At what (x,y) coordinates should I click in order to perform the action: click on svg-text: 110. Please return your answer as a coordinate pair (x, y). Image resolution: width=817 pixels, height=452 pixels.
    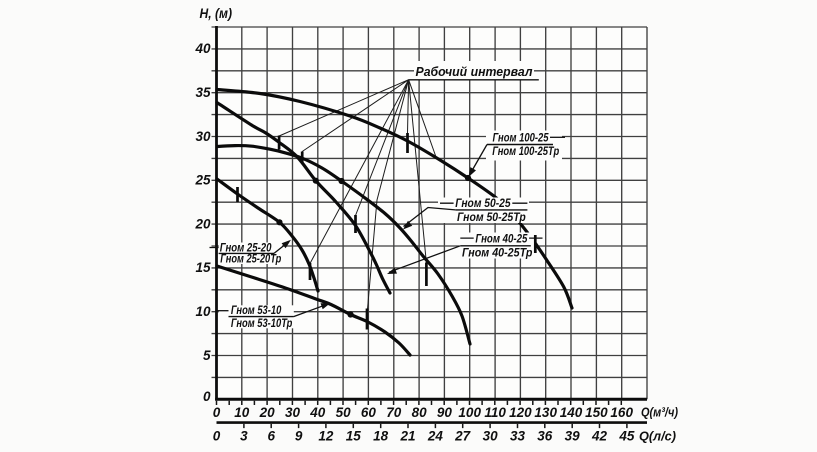
    Looking at the image, I should click on (495, 412).